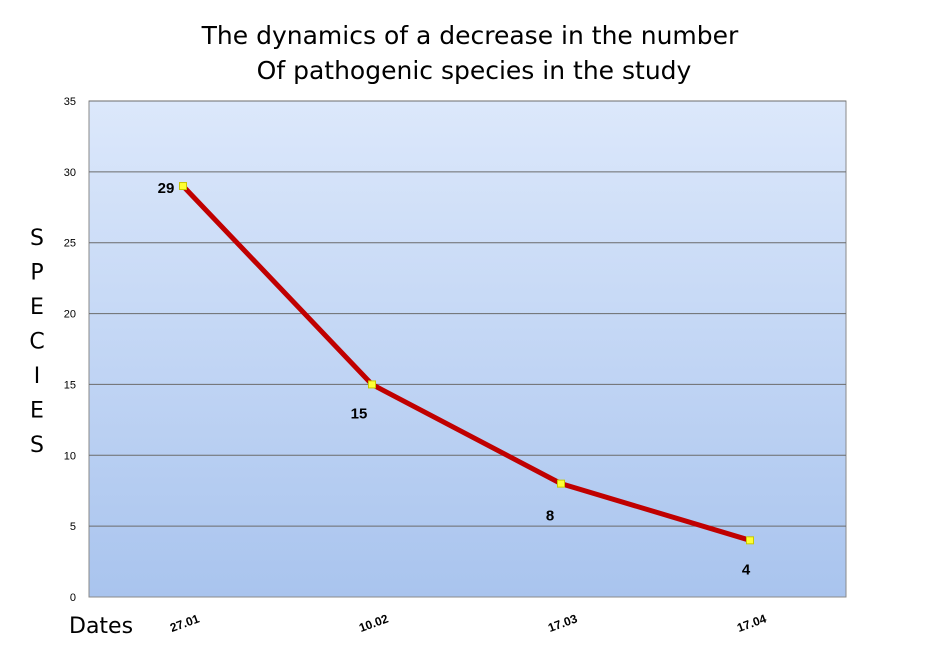 The width and height of the screenshot is (934, 655). Describe the element at coordinates (70, 315) in the screenshot. I see `y-tick-label: 20` at that location.